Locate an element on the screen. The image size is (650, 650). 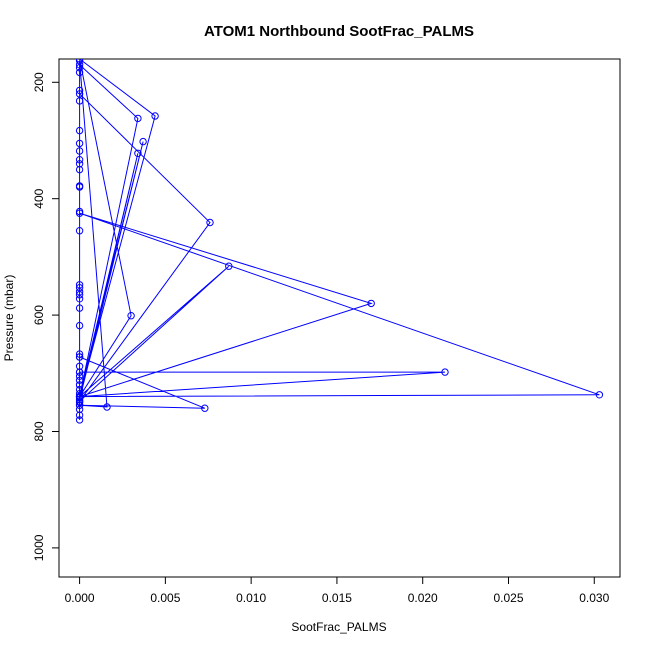
y-tick-label: 1000 is located at coordinates (39, 547).